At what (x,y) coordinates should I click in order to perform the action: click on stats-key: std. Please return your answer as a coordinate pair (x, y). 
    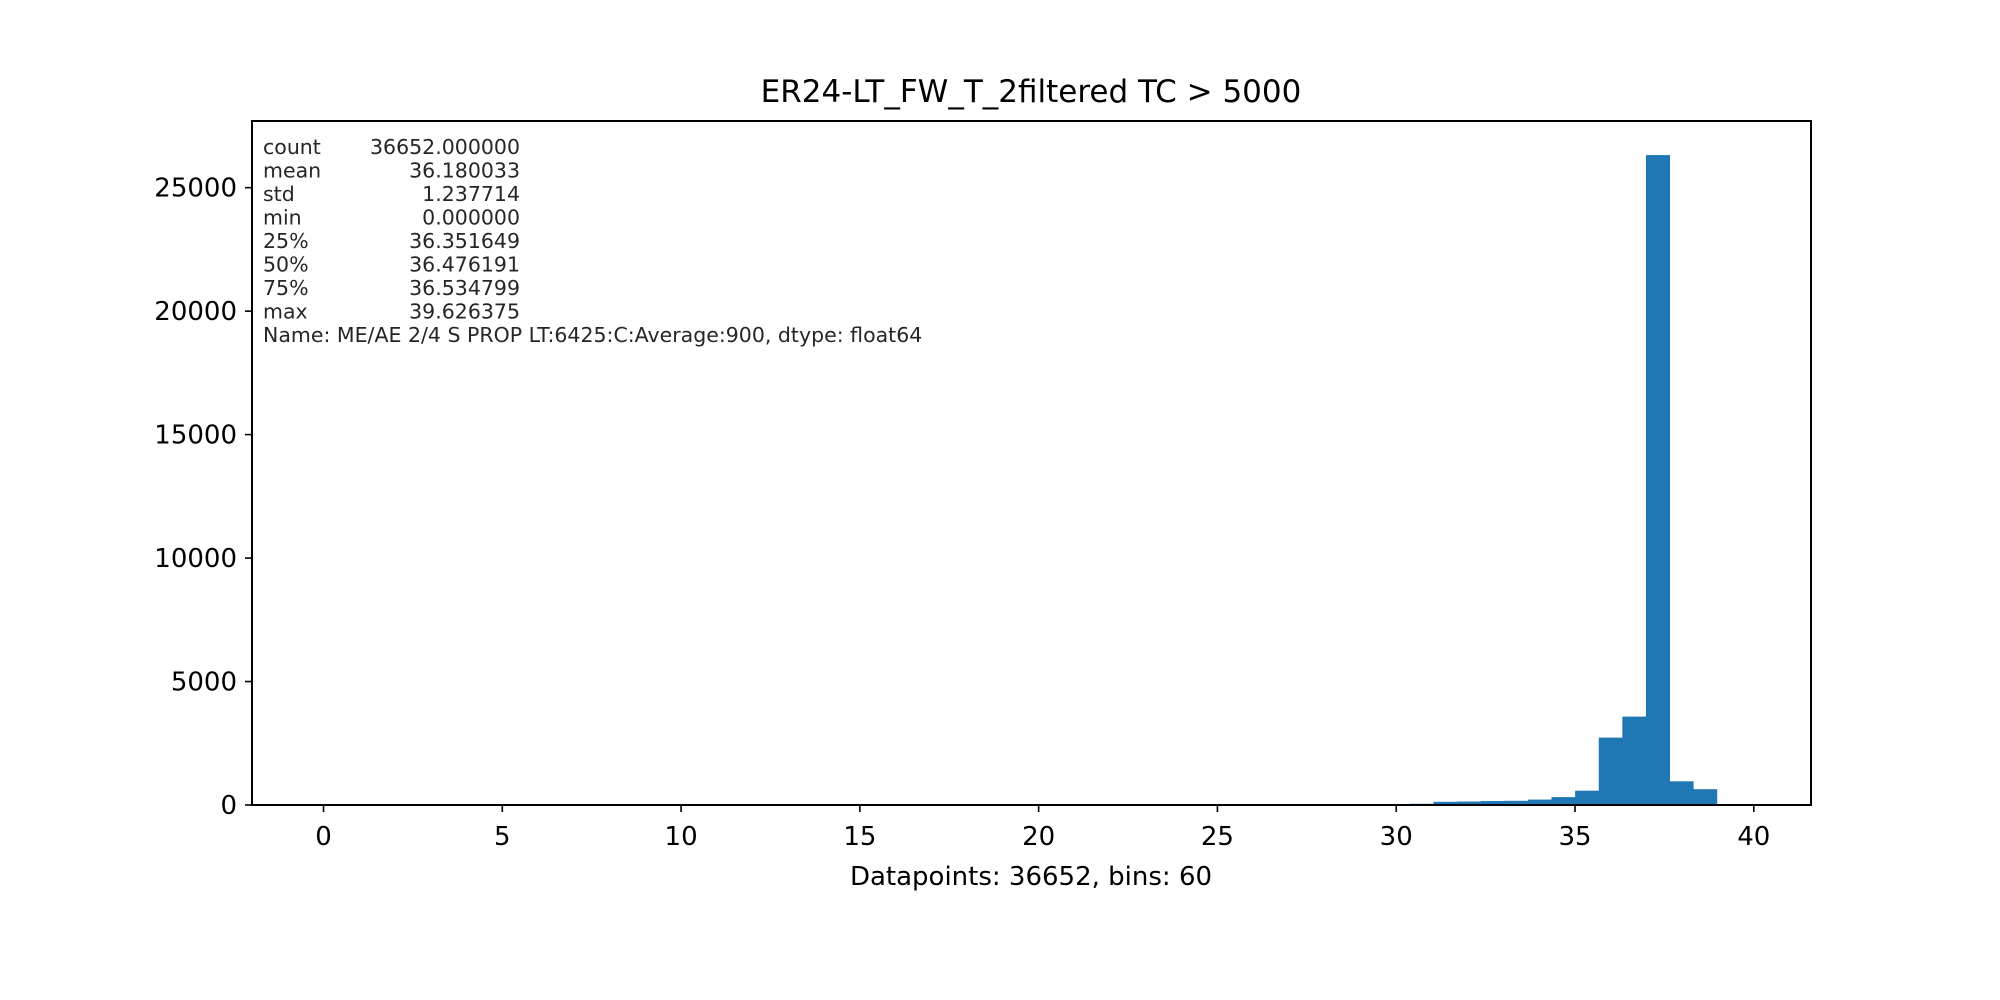
    Looking at the image, I should click on (279, 194).